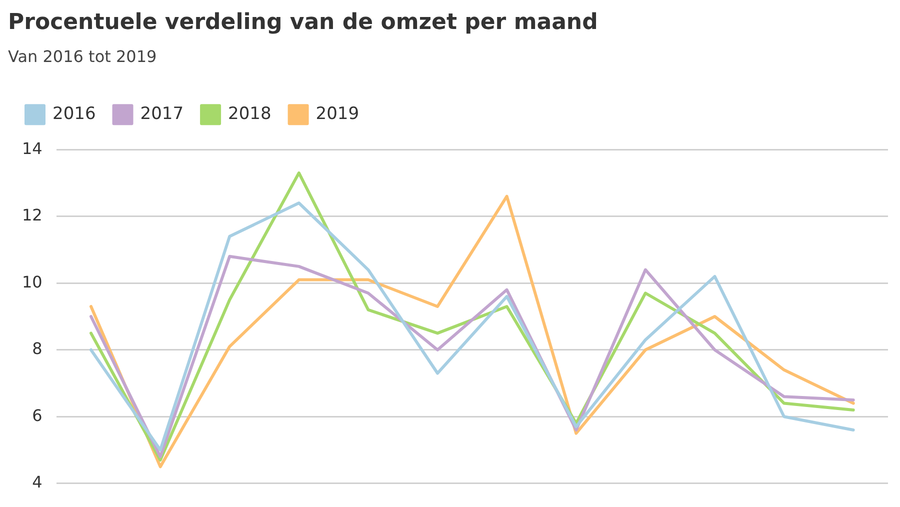 This screenshot has width=900, height=507. I want to click on y-tick-label: 10, so click(32, 282).